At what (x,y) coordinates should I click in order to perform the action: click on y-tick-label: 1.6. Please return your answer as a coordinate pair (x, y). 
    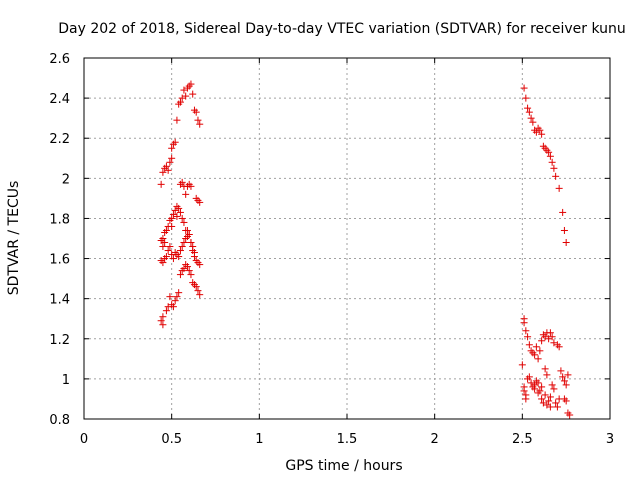
    Looking at the image, I should click on (59, 260).